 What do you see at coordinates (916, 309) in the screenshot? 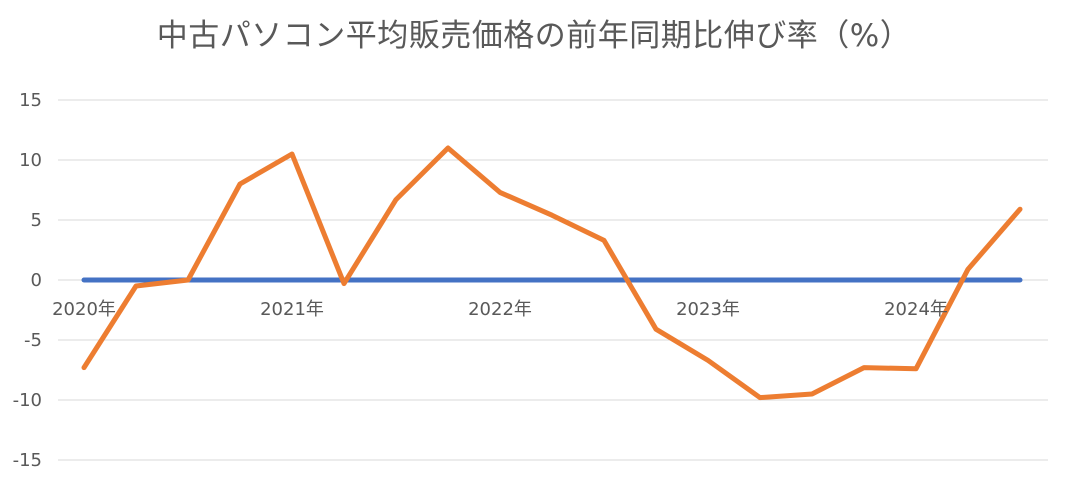
I see `x-tick-label: 2024年` at bounding box center [916, 309].